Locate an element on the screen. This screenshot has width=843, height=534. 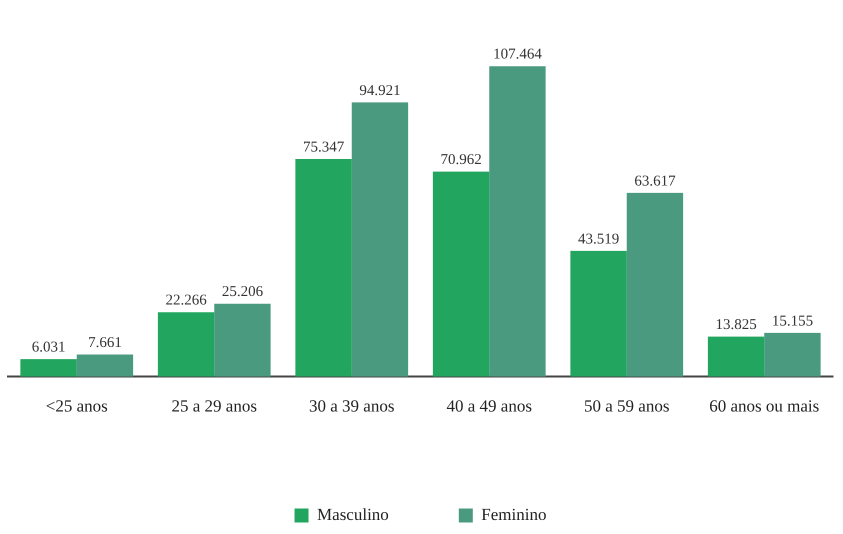
data-label: 7.661 is located at coordinates (105, 342).